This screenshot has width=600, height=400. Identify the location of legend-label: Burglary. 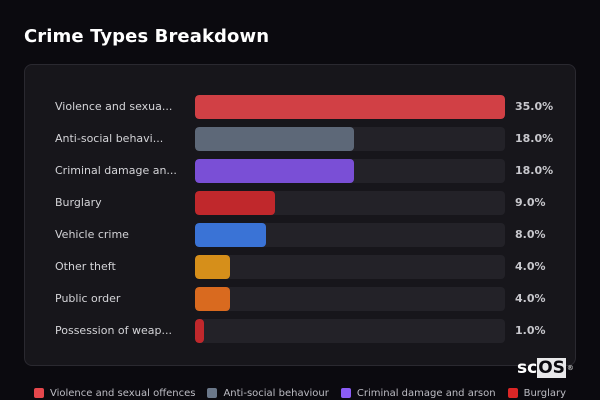
(545, 393).